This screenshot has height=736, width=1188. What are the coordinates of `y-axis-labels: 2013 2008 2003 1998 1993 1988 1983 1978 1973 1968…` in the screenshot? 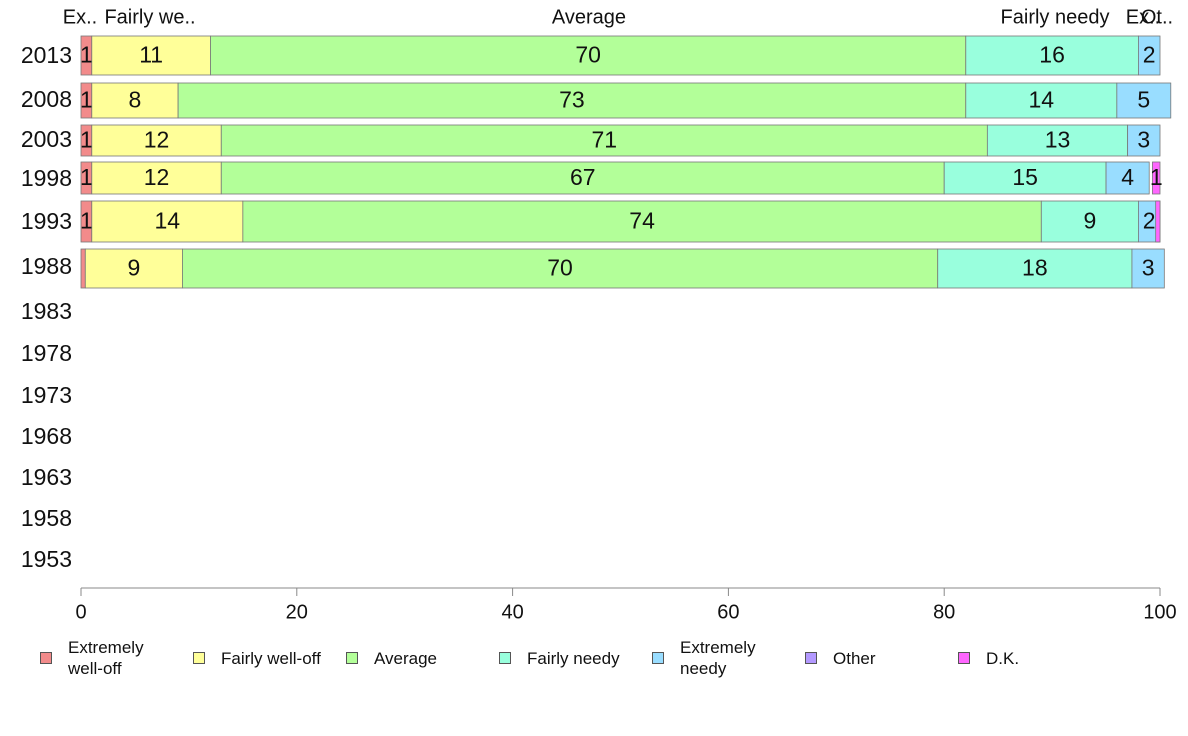 It's located at (46, 307).